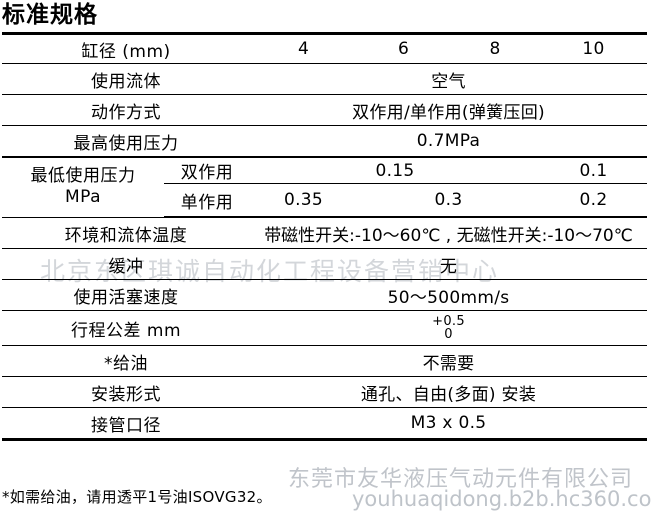 The width and height of the screenshot is (652, 512). Describe the element at coordinates (502, 499) in the screenshot. I see `watermark-url: youhuaqidong.b2b.hc360.com` at that location.